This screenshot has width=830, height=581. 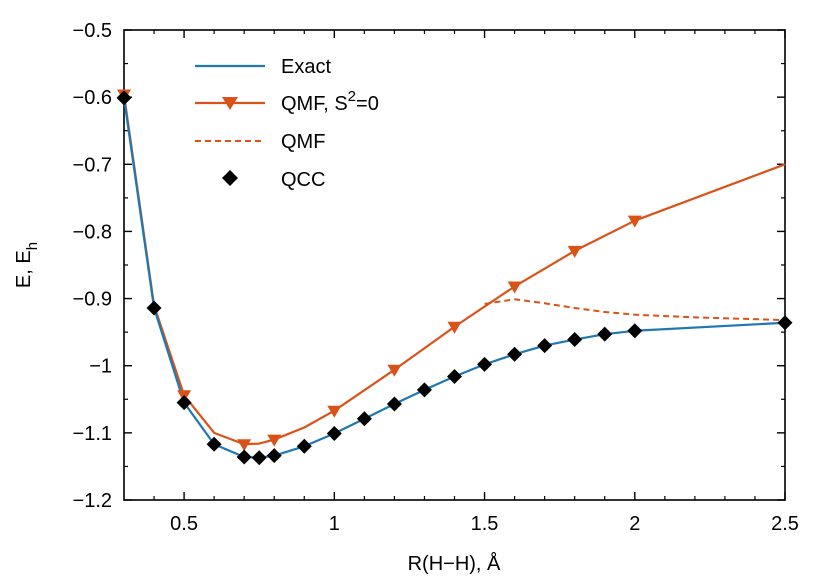 What do you see at coordinates (100, 367) in the screenshot?
I see `y-tick-label: −1` at bounding box center [100, 367].